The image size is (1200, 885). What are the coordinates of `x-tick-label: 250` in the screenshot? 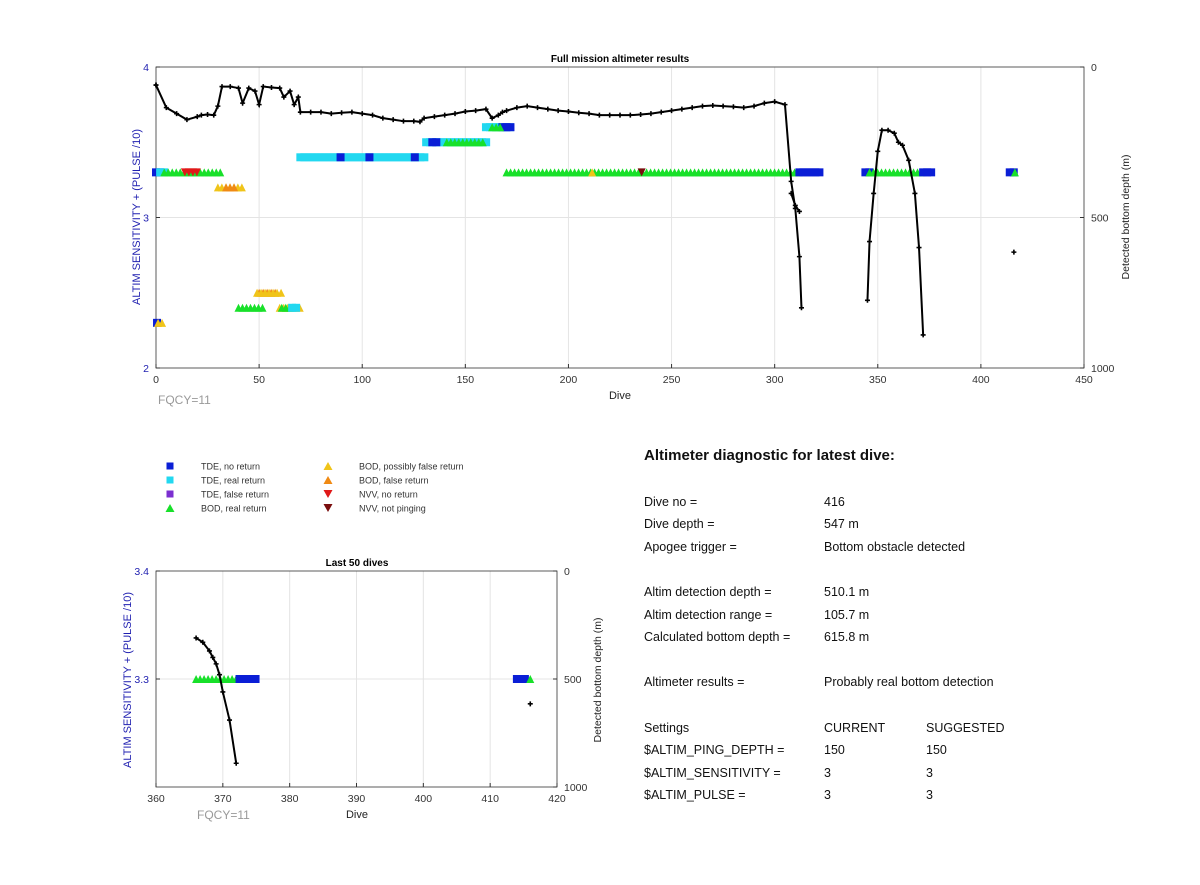 It's located at (672, 380).